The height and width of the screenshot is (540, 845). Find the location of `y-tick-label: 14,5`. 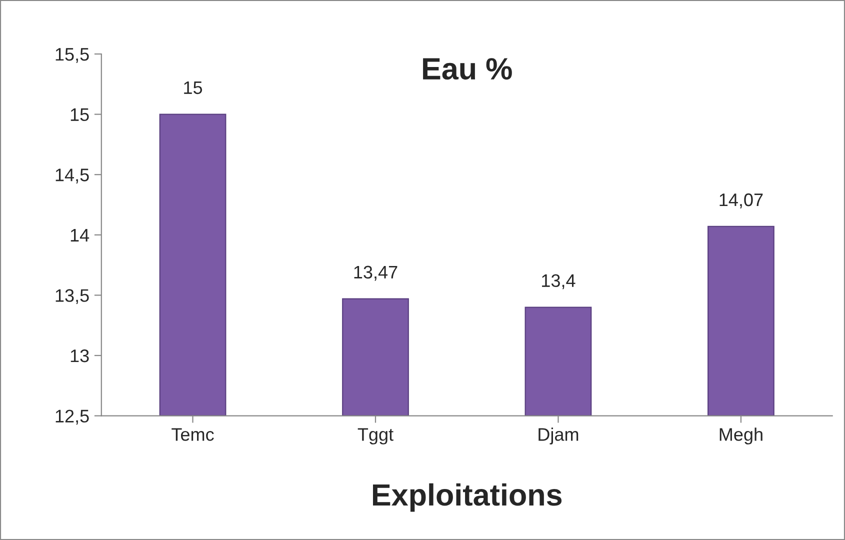

y-tick-label: 14,5 is located at coordinates (72, 176).